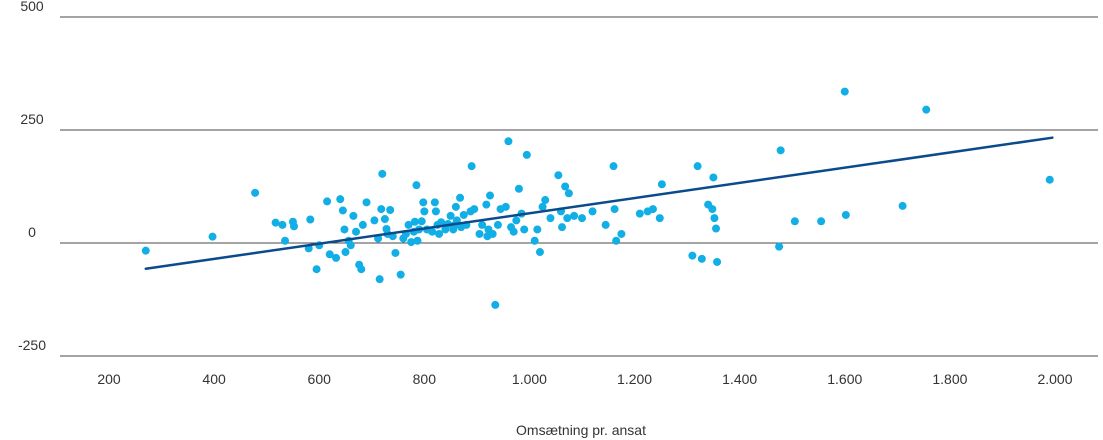  I want to click on x-tick-label: 400, so click(214, 379).